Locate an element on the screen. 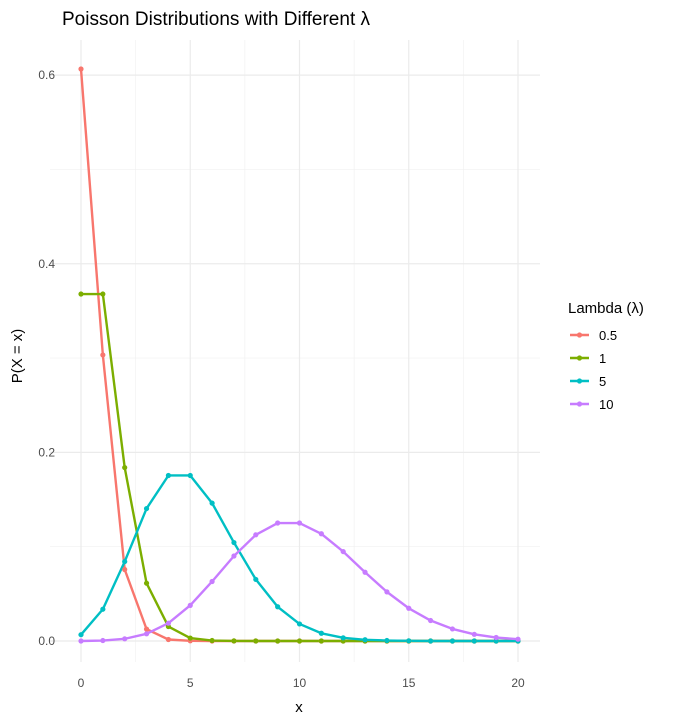  x-tick-label: 20 is located at coordinates (518, 683).